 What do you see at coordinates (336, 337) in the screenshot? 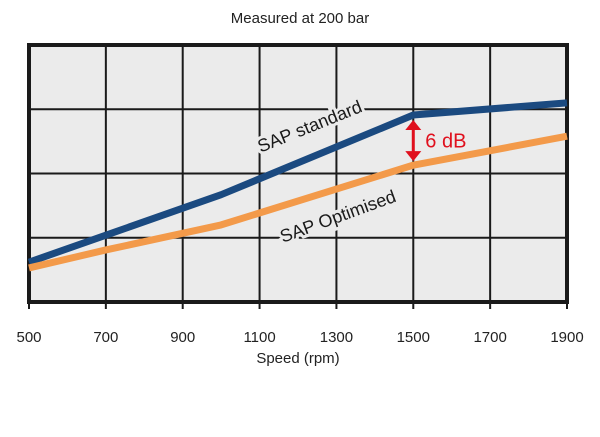
I see `x-tick-label: 1300` at bounding box center [336, 337].